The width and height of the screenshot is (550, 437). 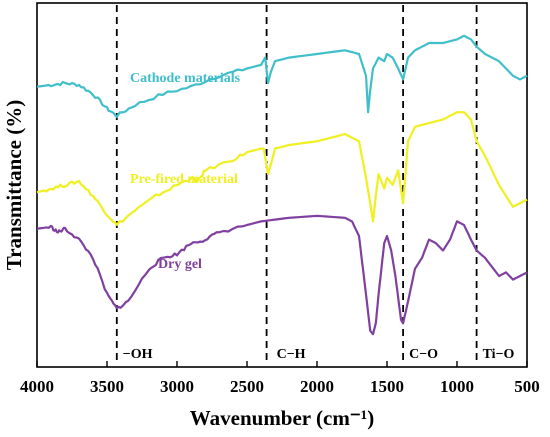 I want to click on x-tick-label: 1500, so click(x=387, y=386).